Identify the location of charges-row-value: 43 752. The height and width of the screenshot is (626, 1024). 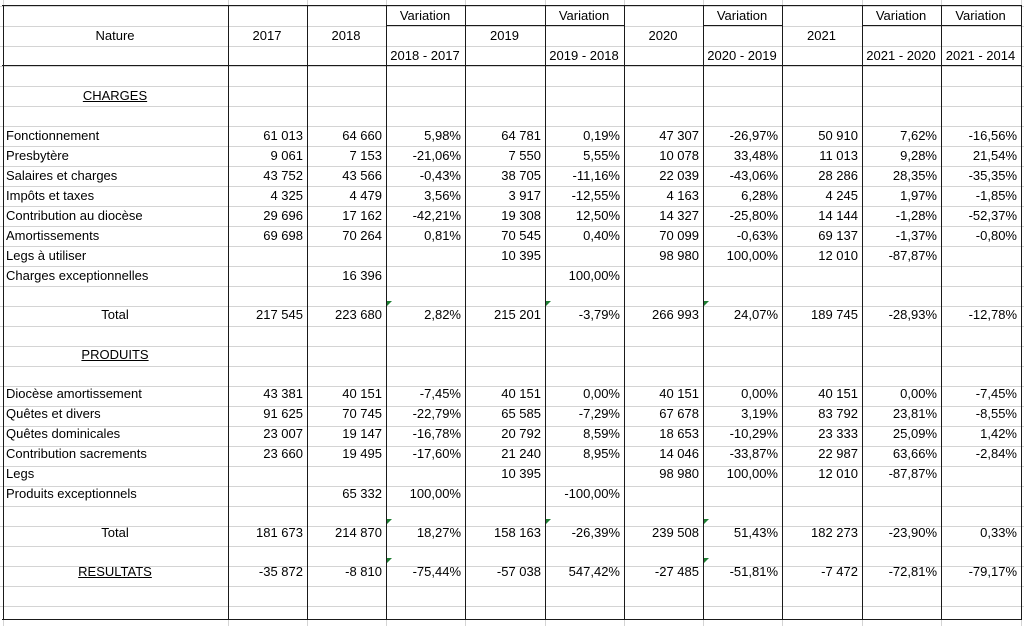
(283, 175).